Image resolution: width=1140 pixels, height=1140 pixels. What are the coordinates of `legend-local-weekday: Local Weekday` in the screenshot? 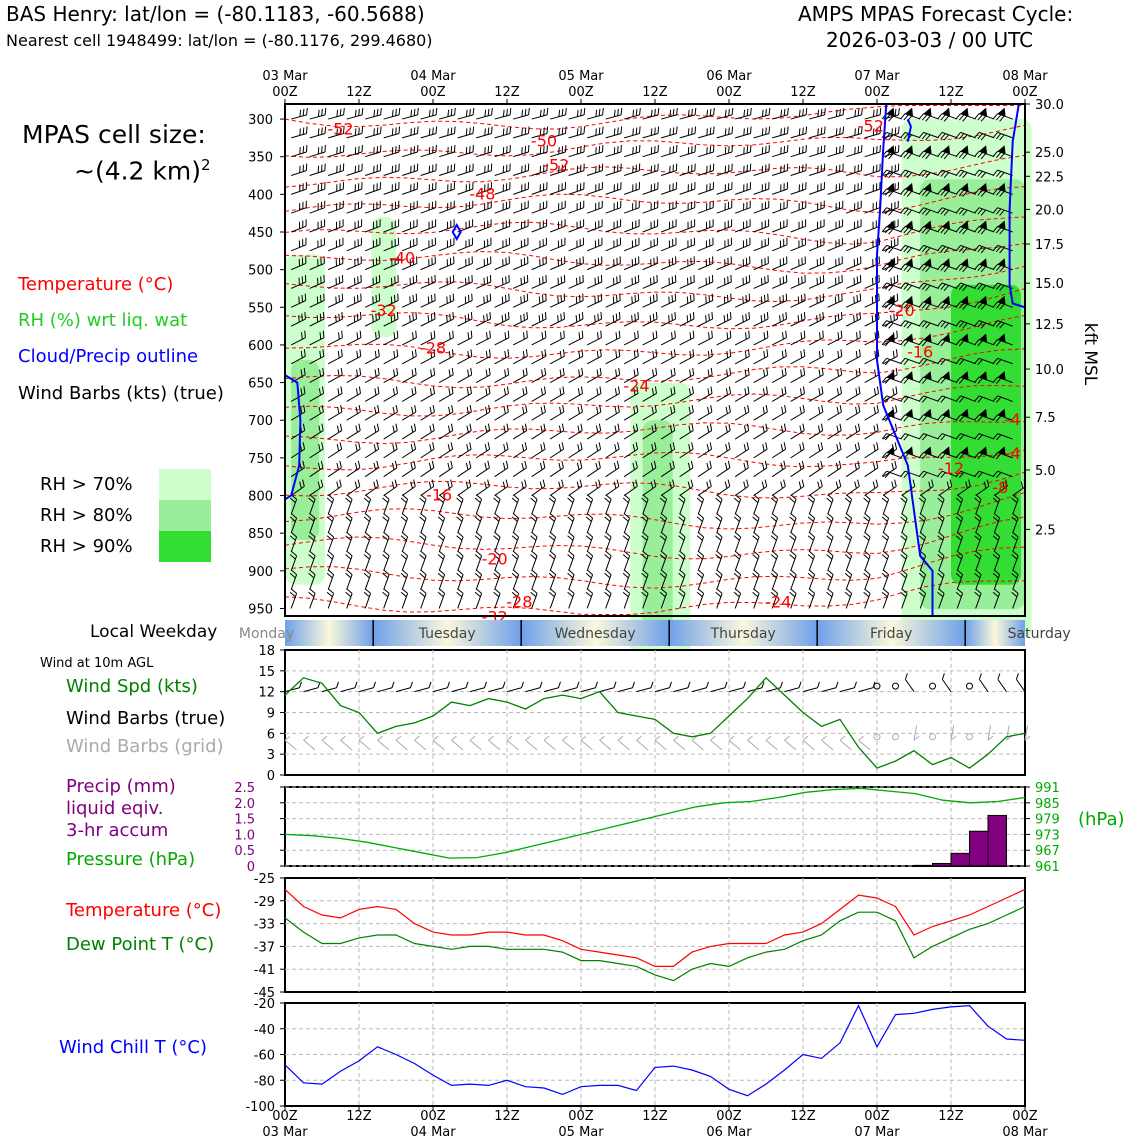 It's located at (154, 632).